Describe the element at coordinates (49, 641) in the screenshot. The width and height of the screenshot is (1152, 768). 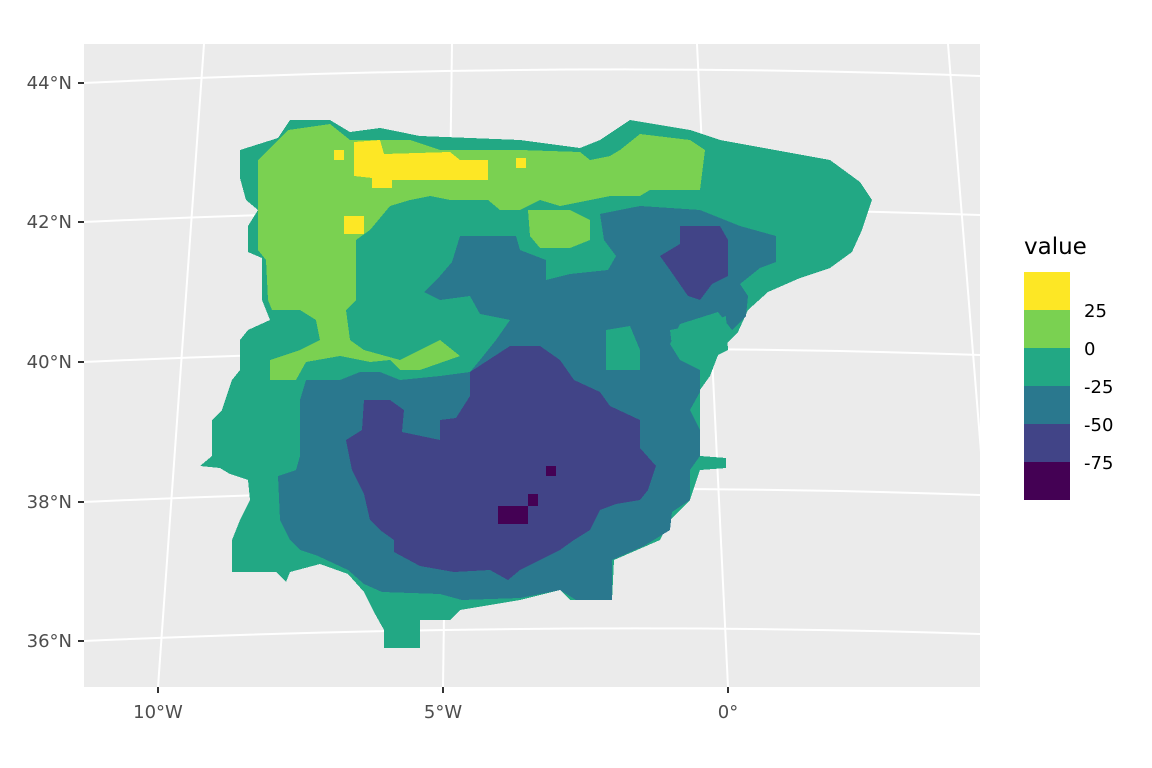
I see `y-tick-label: 36°N` at that location.